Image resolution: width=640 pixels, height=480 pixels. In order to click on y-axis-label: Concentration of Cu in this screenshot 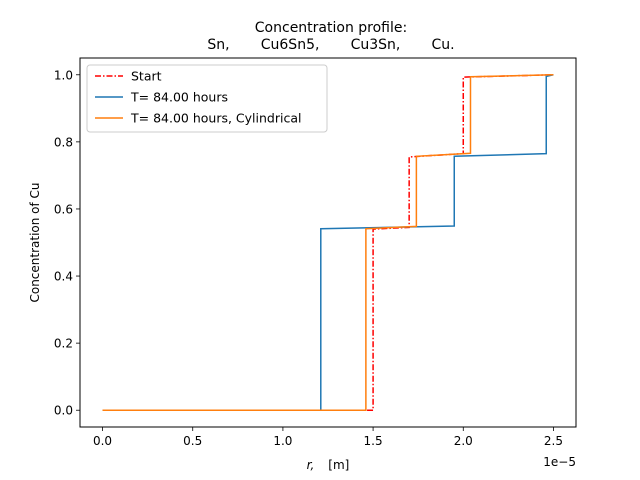, I will do `click(35, 242)`.